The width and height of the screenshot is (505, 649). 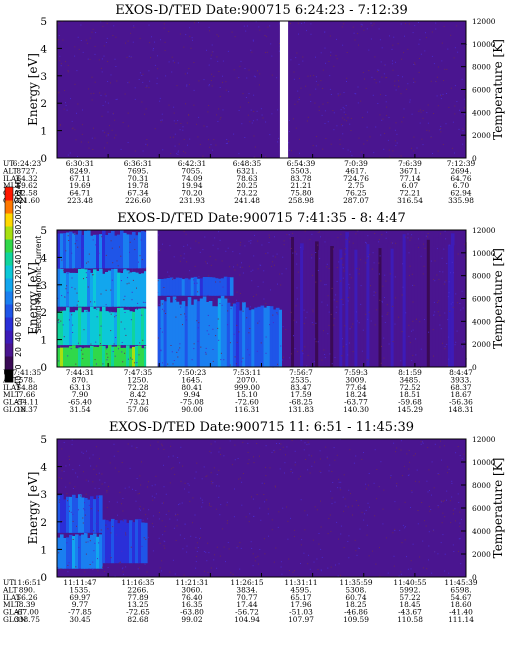 I want to click on y2-tick-label: 8000, so click(x=481, y=276).